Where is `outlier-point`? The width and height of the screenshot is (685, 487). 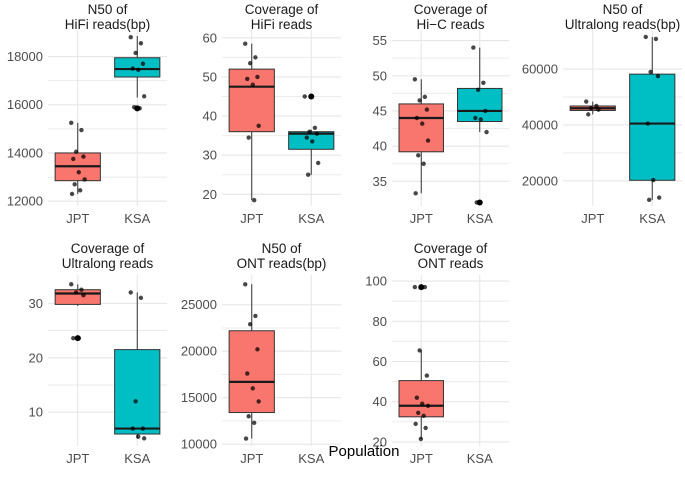 outlier-point is located at coordinates (311, 96).